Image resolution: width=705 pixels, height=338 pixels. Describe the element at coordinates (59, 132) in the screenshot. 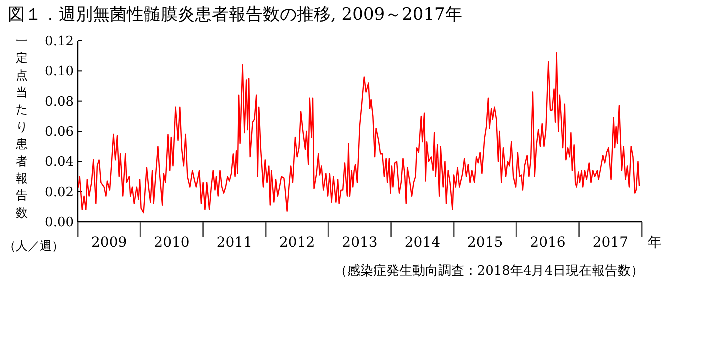

I see `ytick: 0.06` at that location.